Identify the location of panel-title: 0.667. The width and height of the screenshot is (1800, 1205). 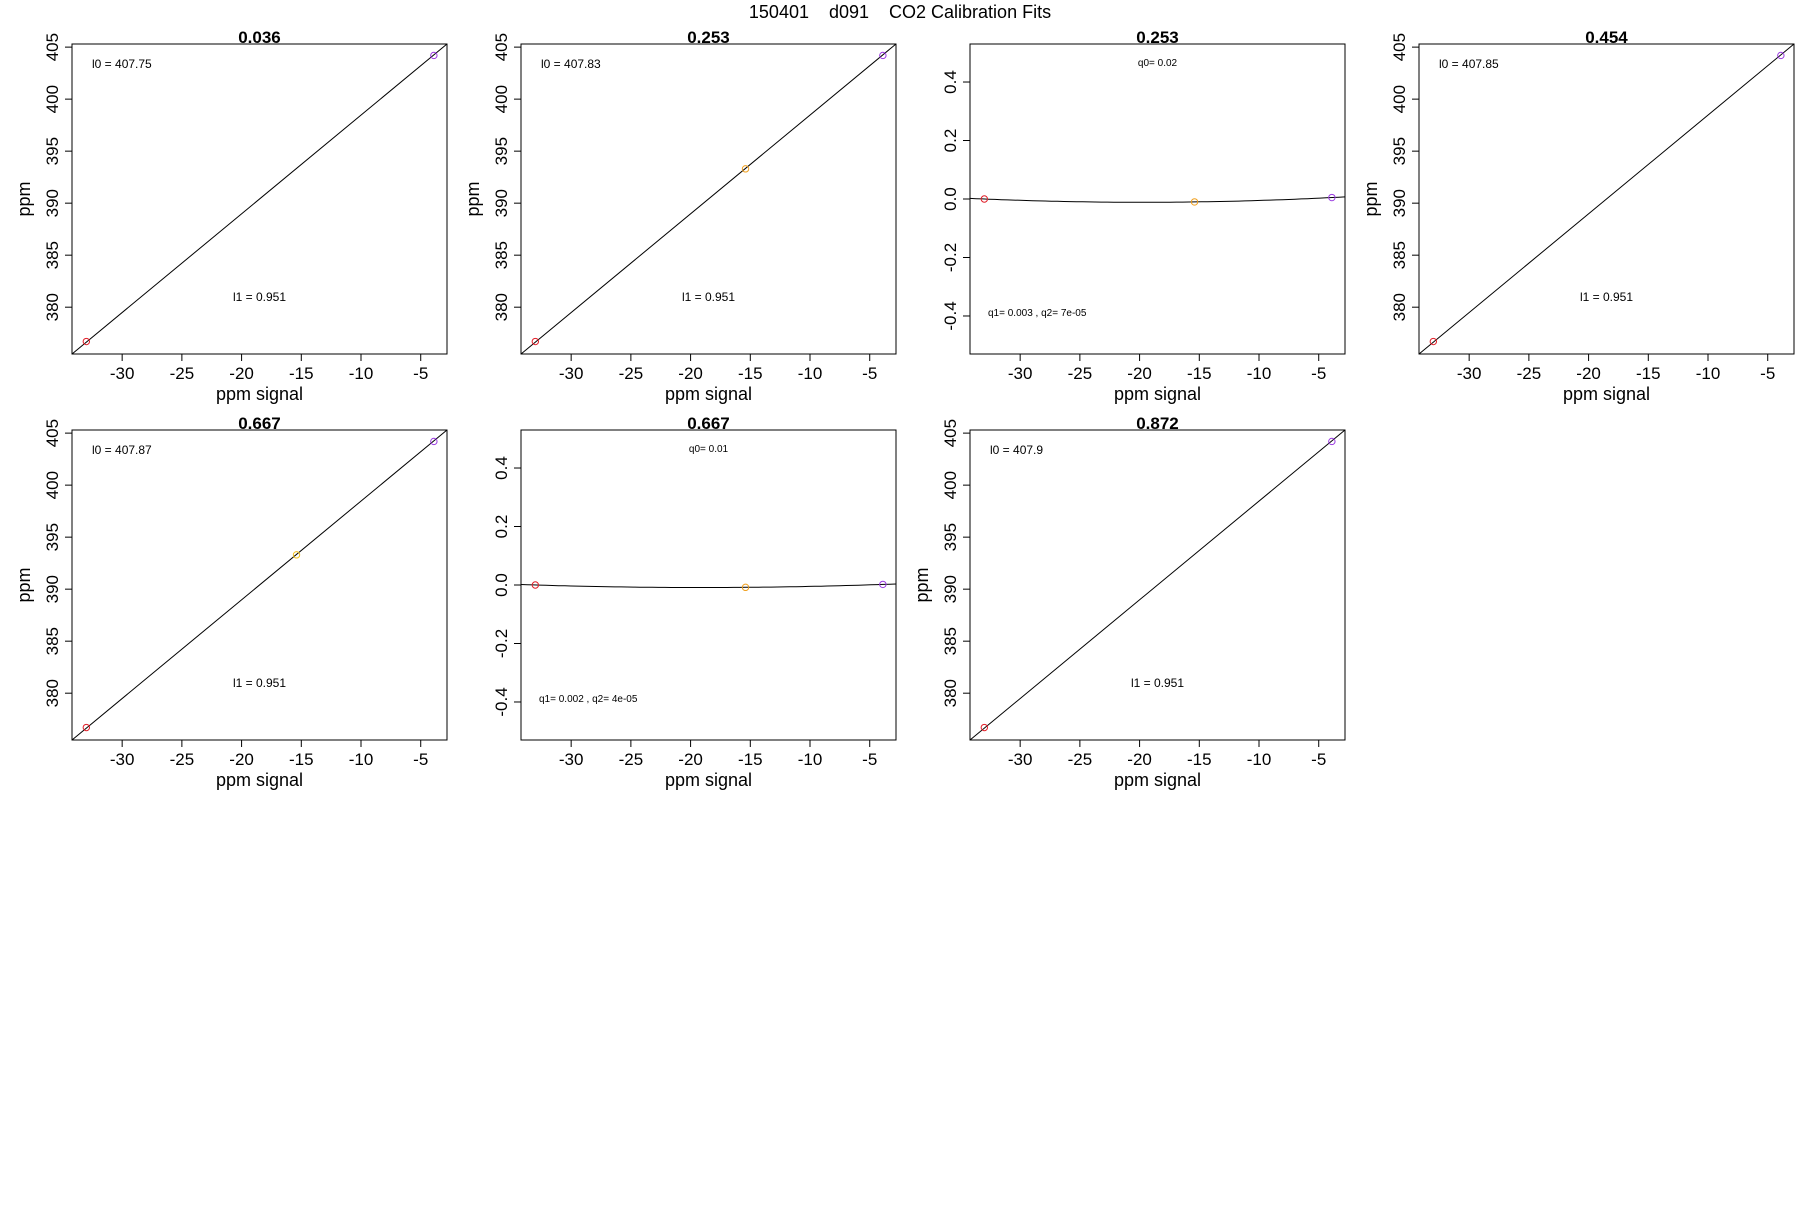
(708, 423).